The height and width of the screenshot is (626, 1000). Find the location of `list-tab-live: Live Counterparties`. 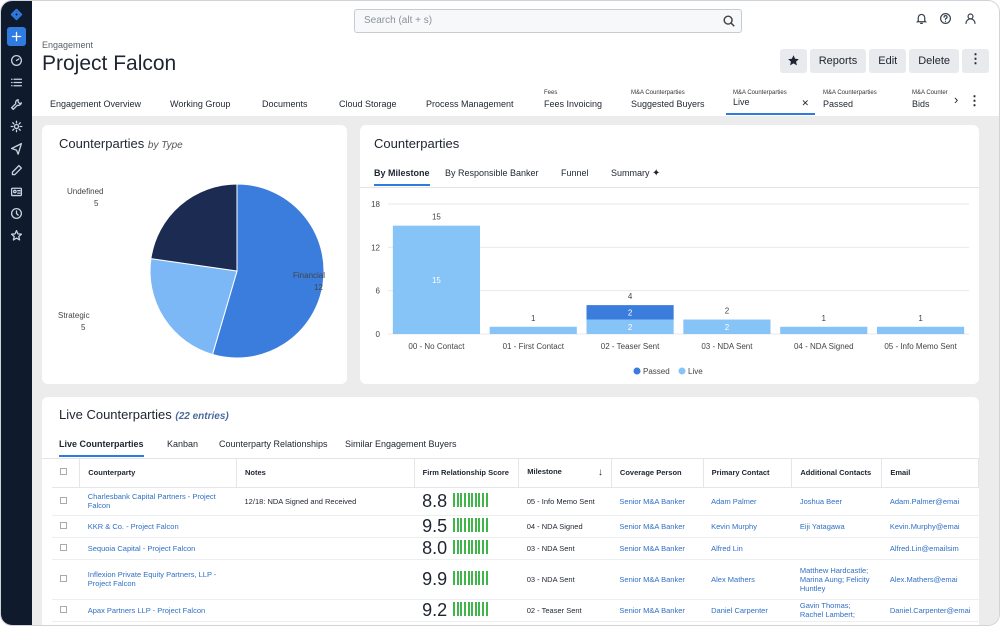

list-tab-live: Live Counterparties is located at coordinates (101, 448).